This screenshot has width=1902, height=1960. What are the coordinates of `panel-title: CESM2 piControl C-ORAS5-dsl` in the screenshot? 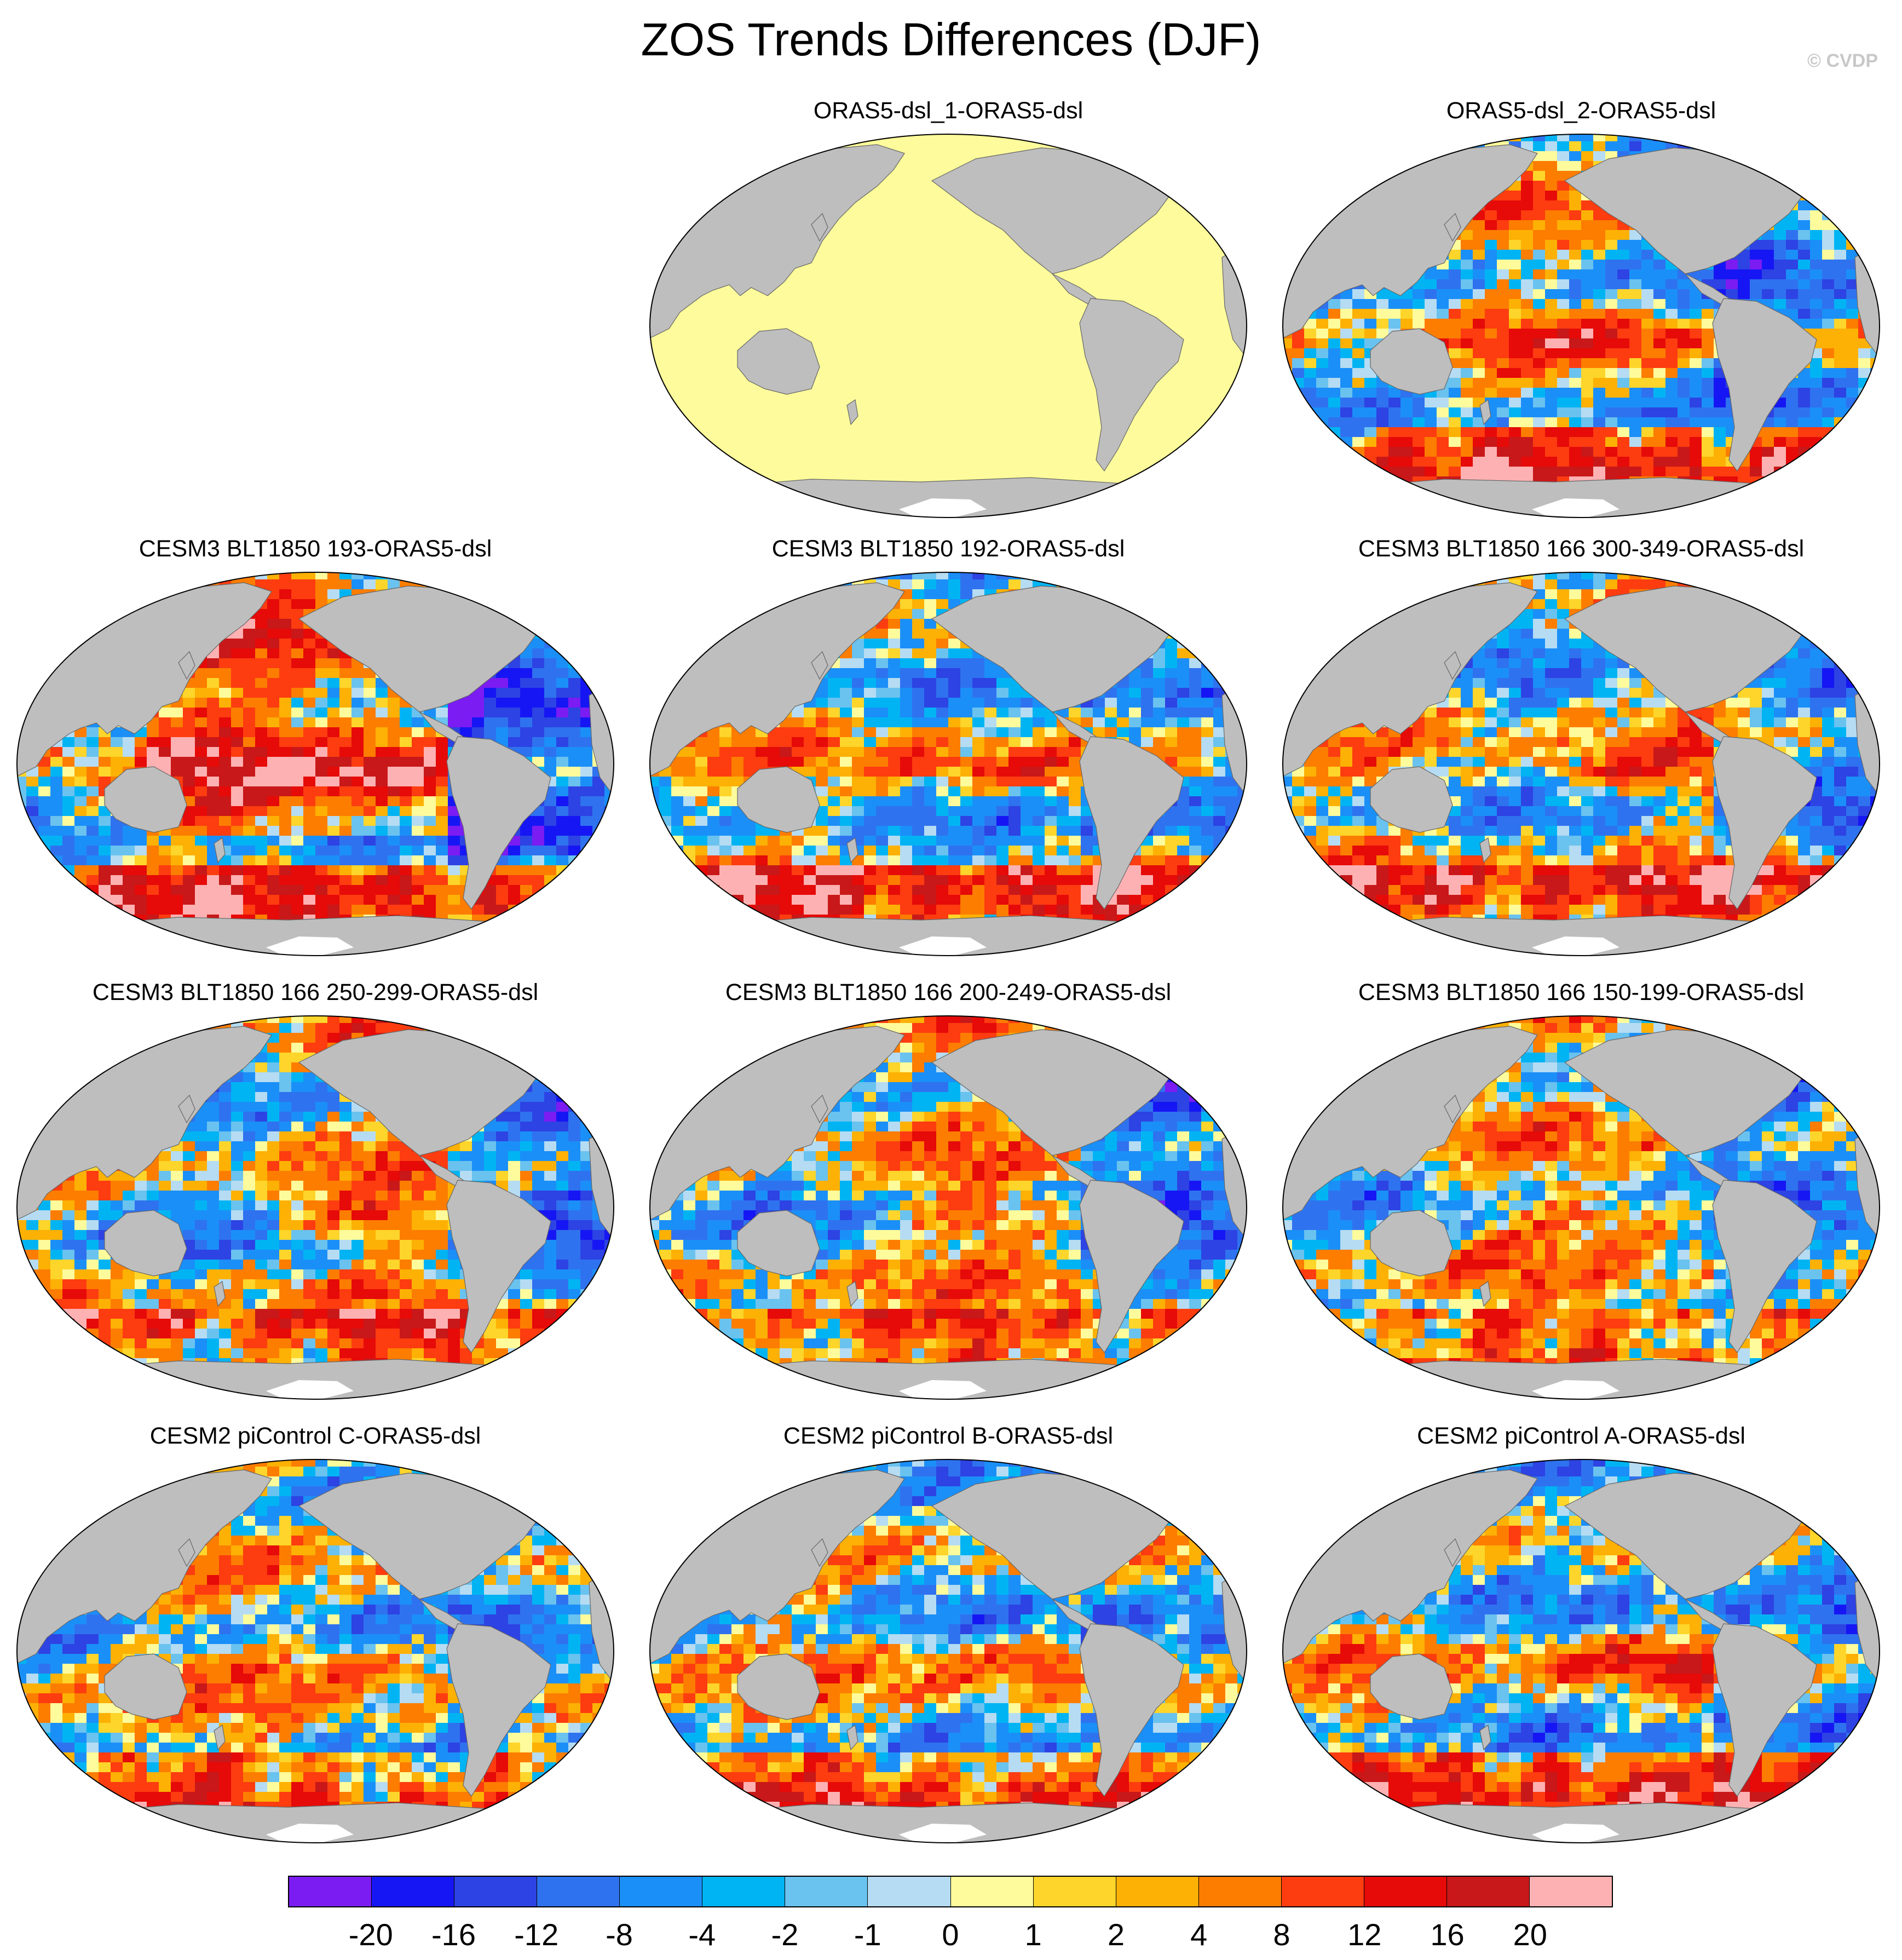 It's located at (315, 1435).